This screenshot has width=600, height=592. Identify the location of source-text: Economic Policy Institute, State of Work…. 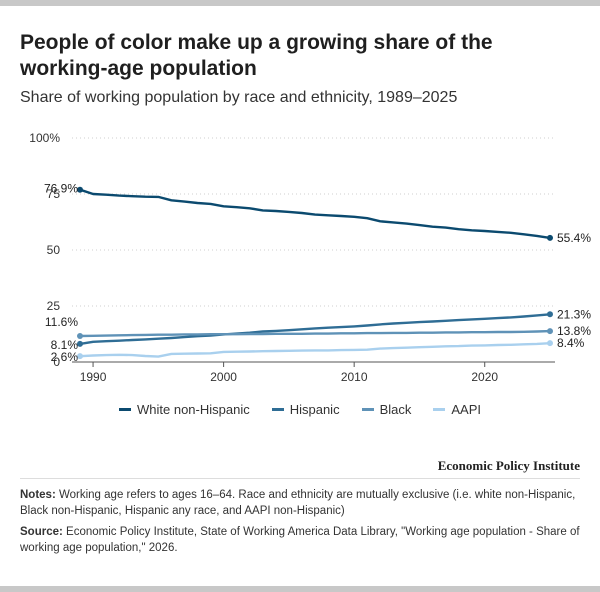
(300, 540).